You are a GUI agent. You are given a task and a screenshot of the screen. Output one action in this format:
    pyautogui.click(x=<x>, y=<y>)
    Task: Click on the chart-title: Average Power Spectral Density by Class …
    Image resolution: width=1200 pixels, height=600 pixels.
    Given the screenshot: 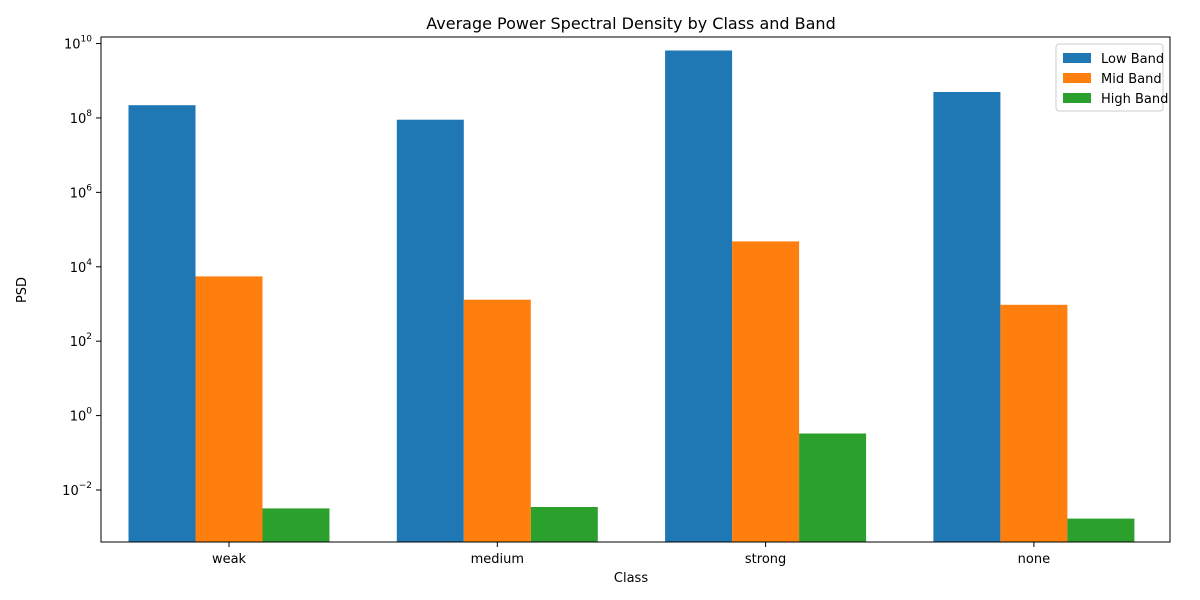 What is the action you would take?
    pyautogui.click(x=630, y=23)
    